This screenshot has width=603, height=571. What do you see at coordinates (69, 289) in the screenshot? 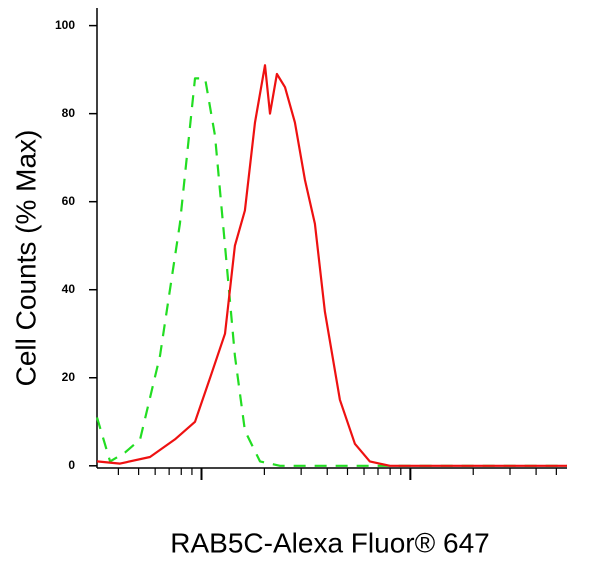
I see `y-tick-label: 40` at bounding box center [69, 289].